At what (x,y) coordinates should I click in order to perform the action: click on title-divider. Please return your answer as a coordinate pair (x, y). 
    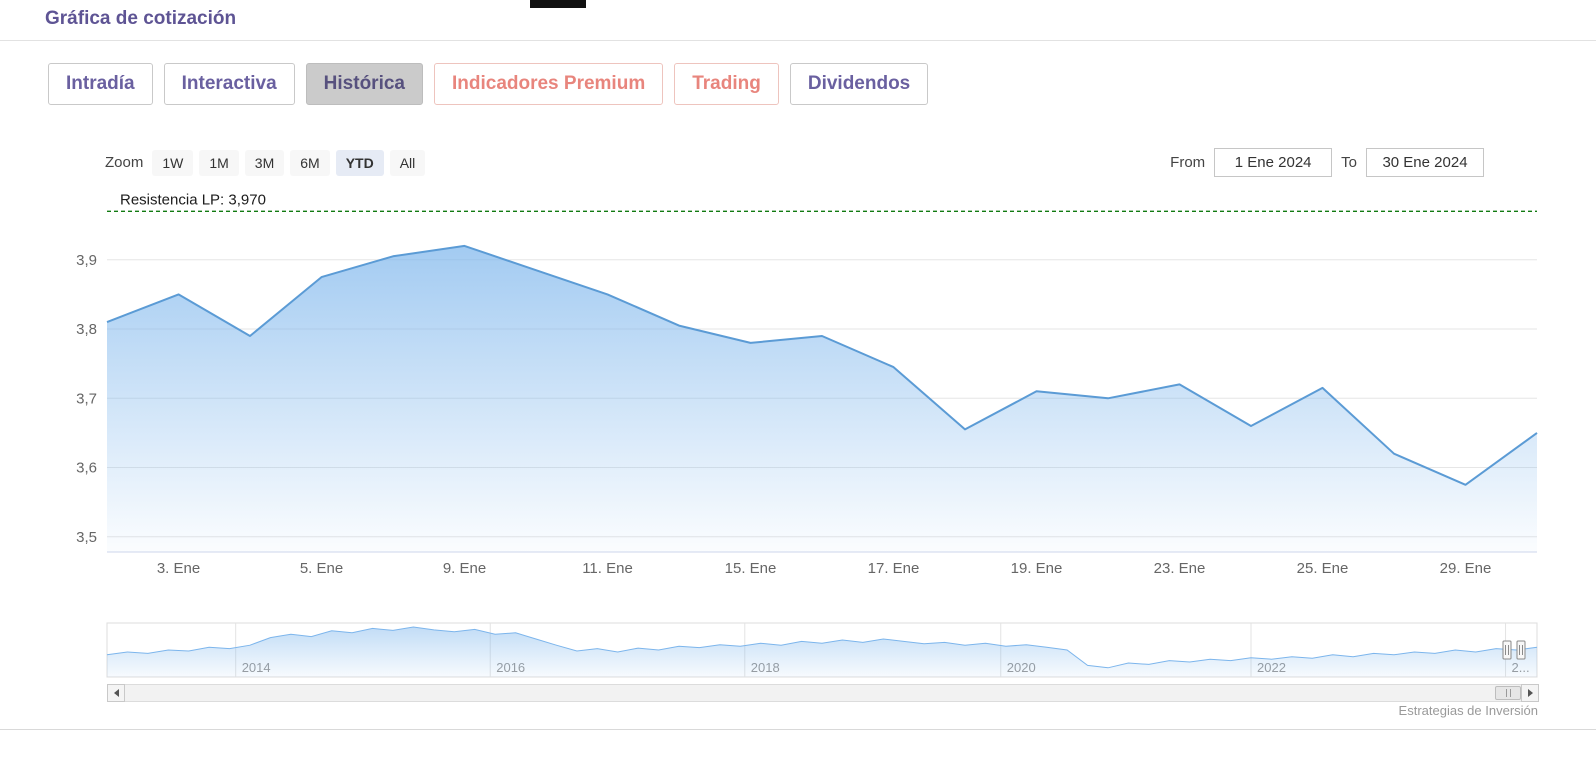
    Looking at the image, I should click on (798, 40).